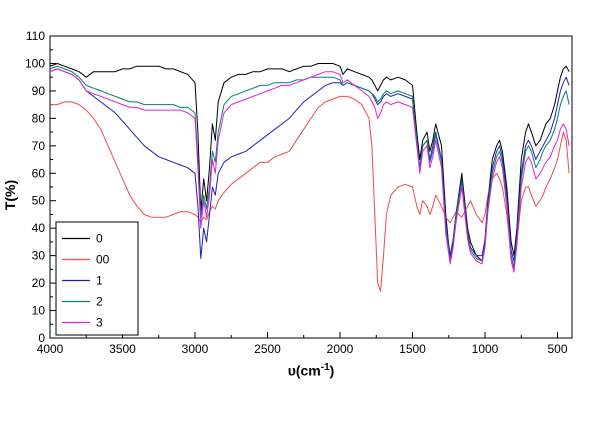 Image resolution: width=600 pixels, height=423 pixels. What do you see at coordinates (39, 283) in the screenshot?
I see `y-tick-label: 20` at bounding box center [39, 283].